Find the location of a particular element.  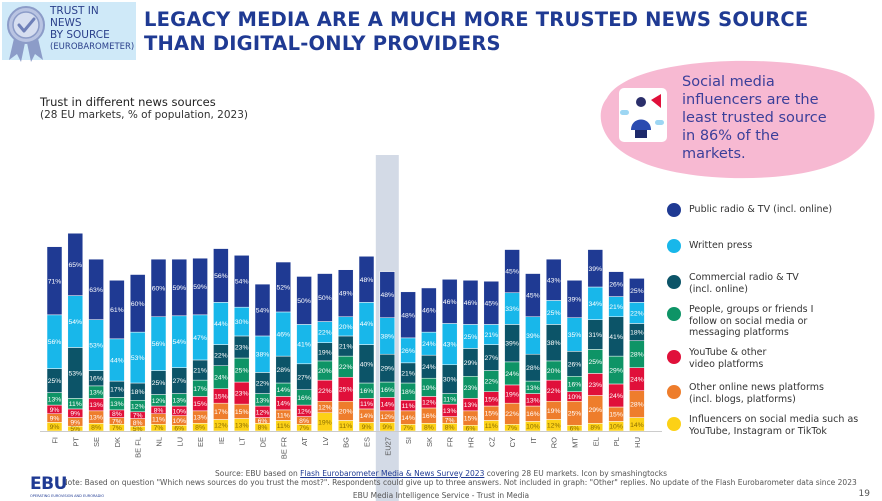

data-label: 15% is located at coordinates (221, 396).